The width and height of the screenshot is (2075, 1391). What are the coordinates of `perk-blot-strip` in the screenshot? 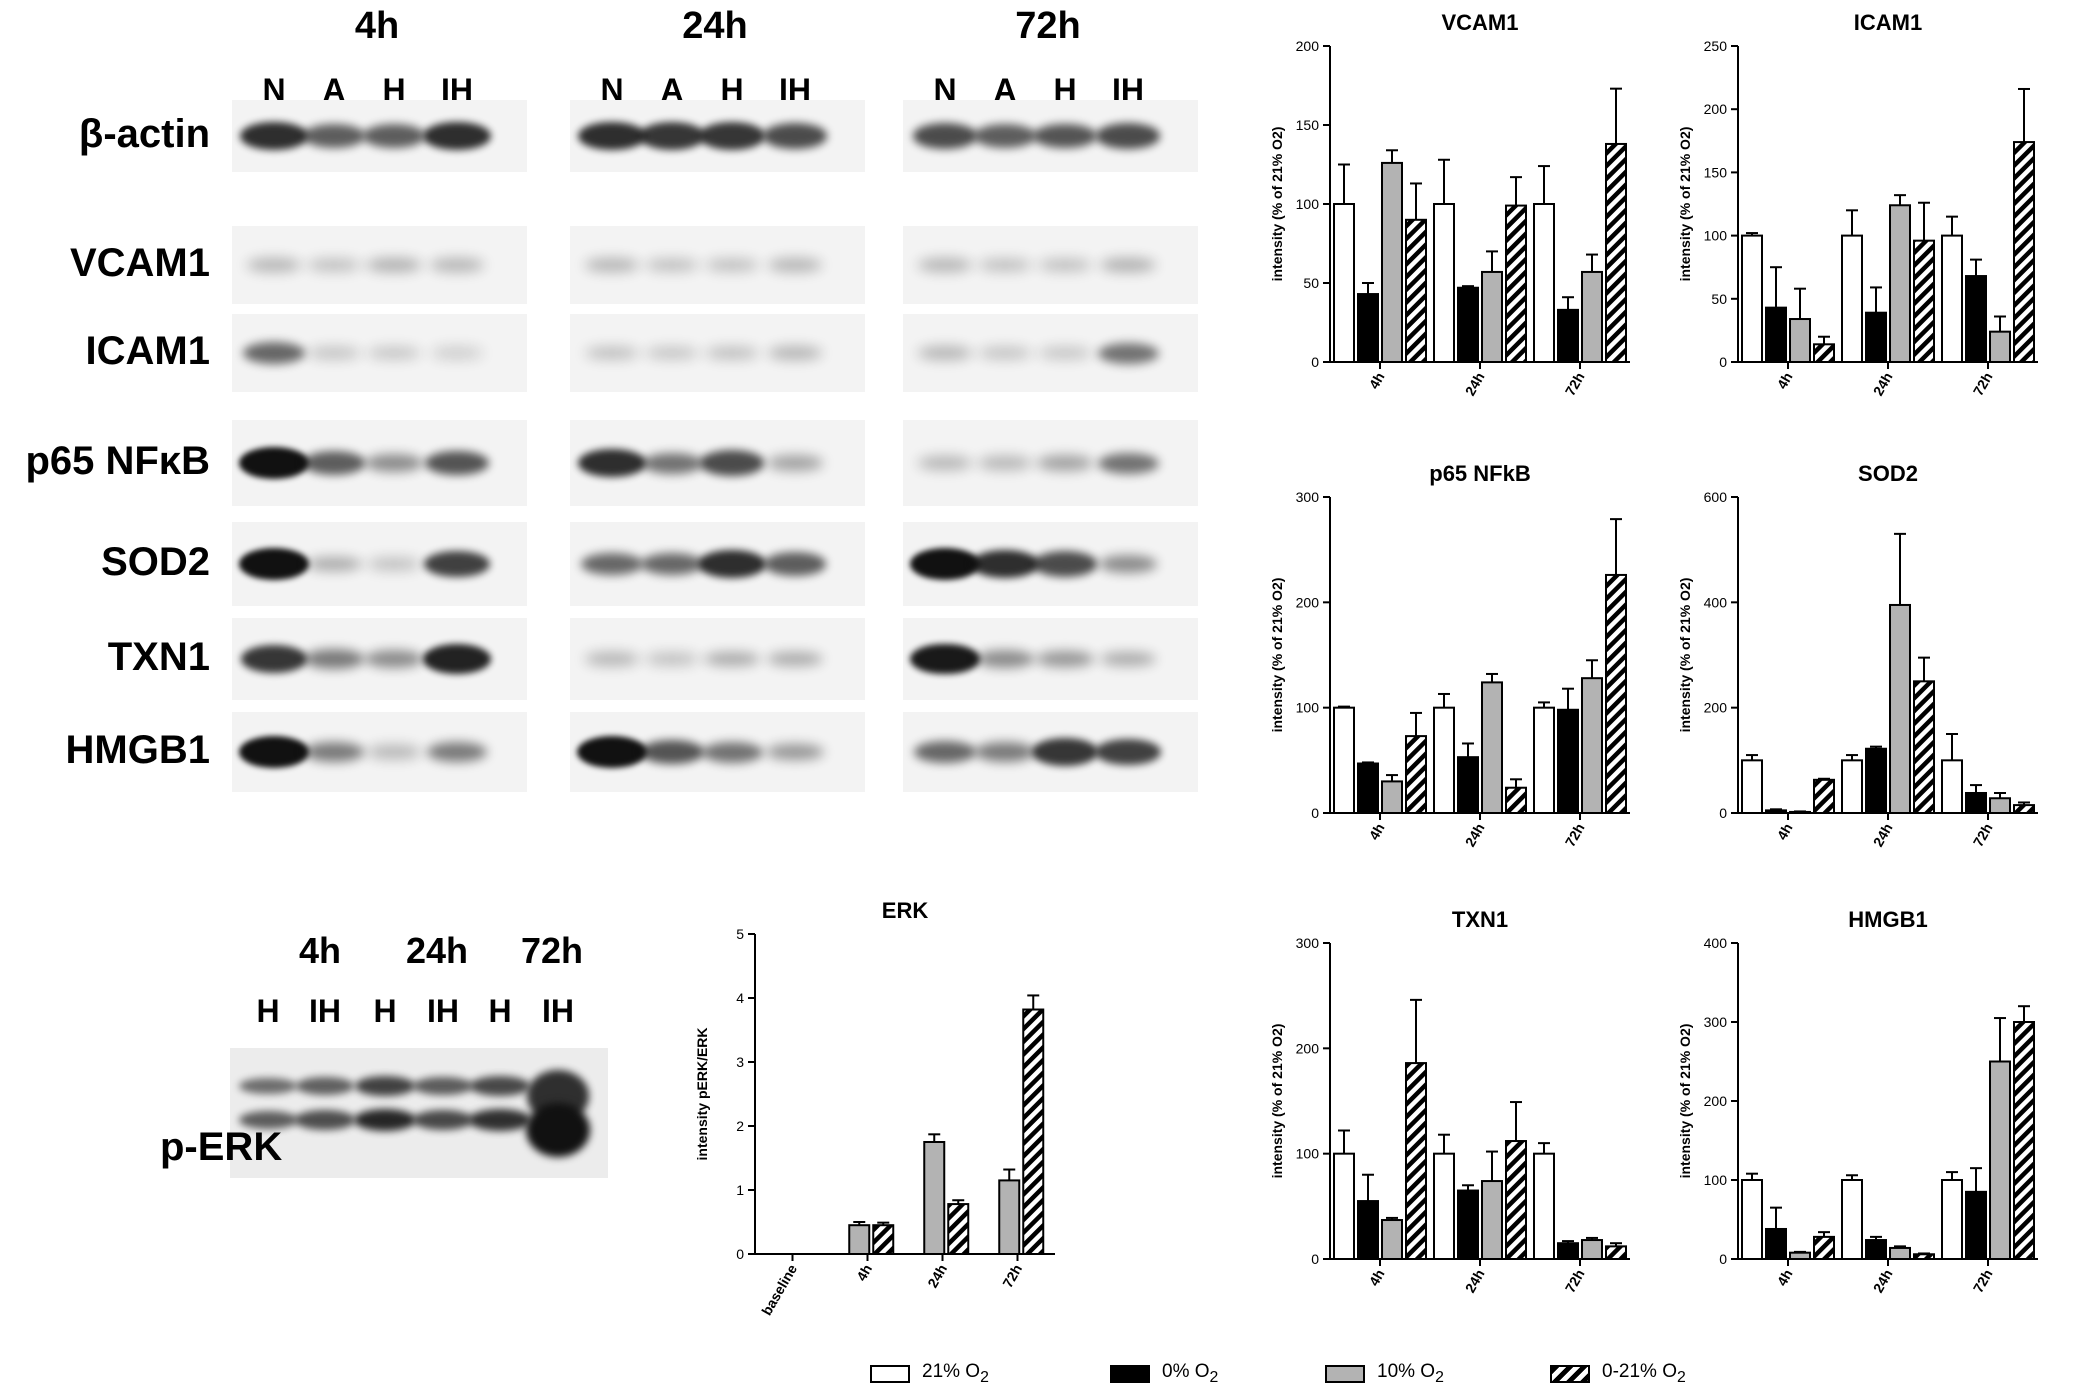 It's located at (419, 1113).